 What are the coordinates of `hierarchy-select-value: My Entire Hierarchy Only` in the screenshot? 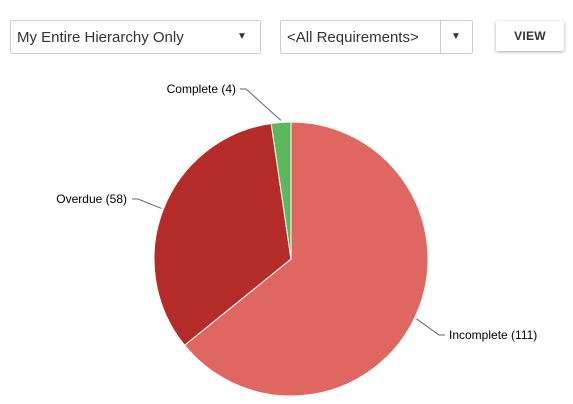 It's located at (100, 37).